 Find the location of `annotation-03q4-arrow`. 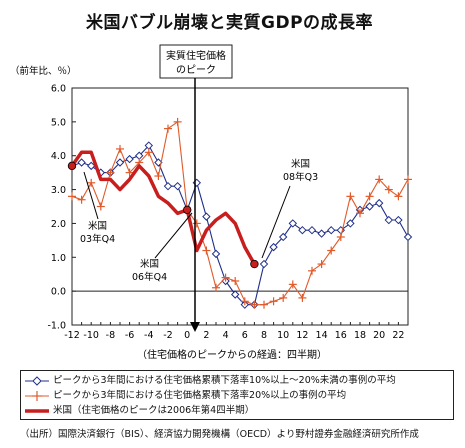

annotation-03q4-arrow is located at coordinates (91, 195).